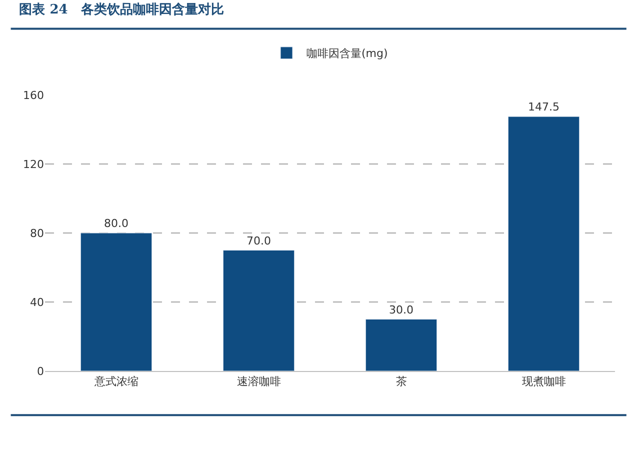  Describe the element at coordinates (33, 95) in the screenshot. I see `y-tick-label: 160` at that location.